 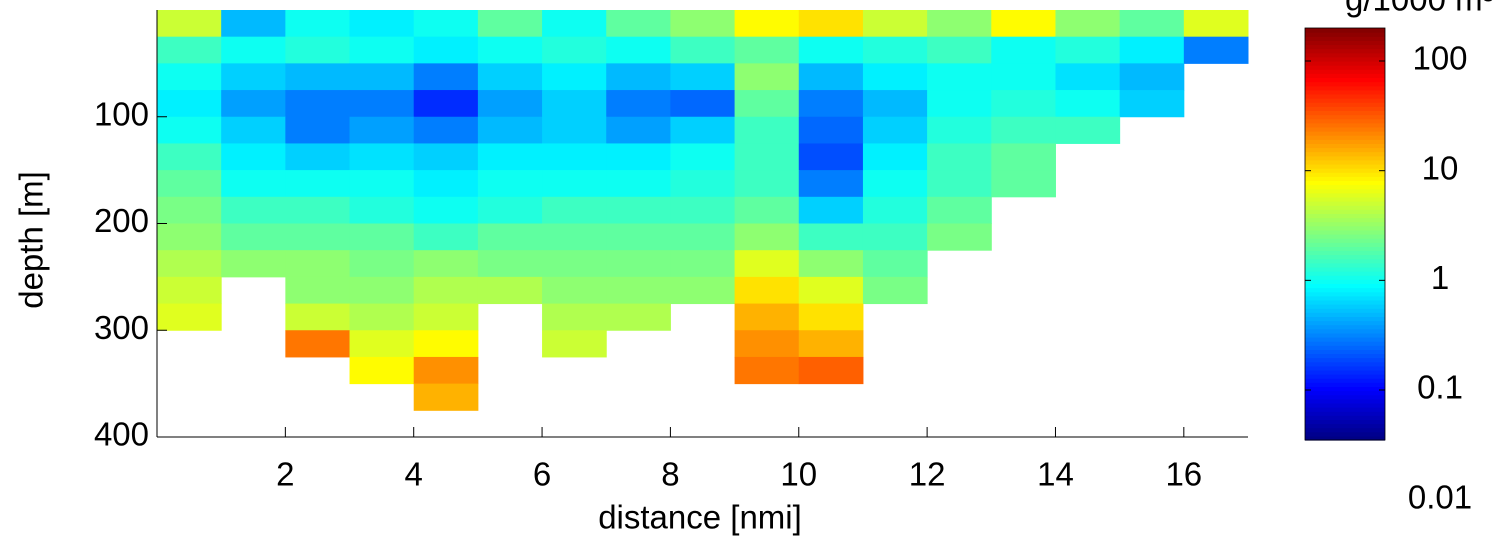 I want to click on x-tick-label: 10, so click(x=798, y=474).